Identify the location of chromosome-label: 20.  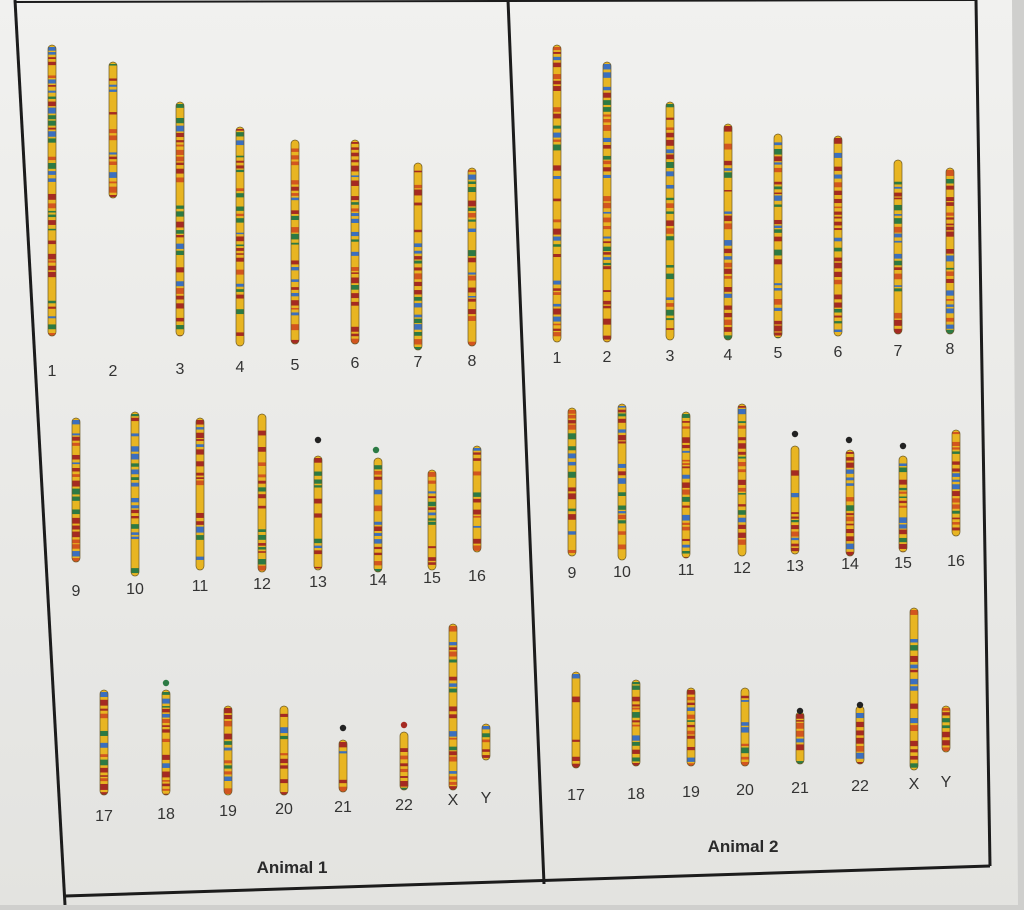
(284, 809).